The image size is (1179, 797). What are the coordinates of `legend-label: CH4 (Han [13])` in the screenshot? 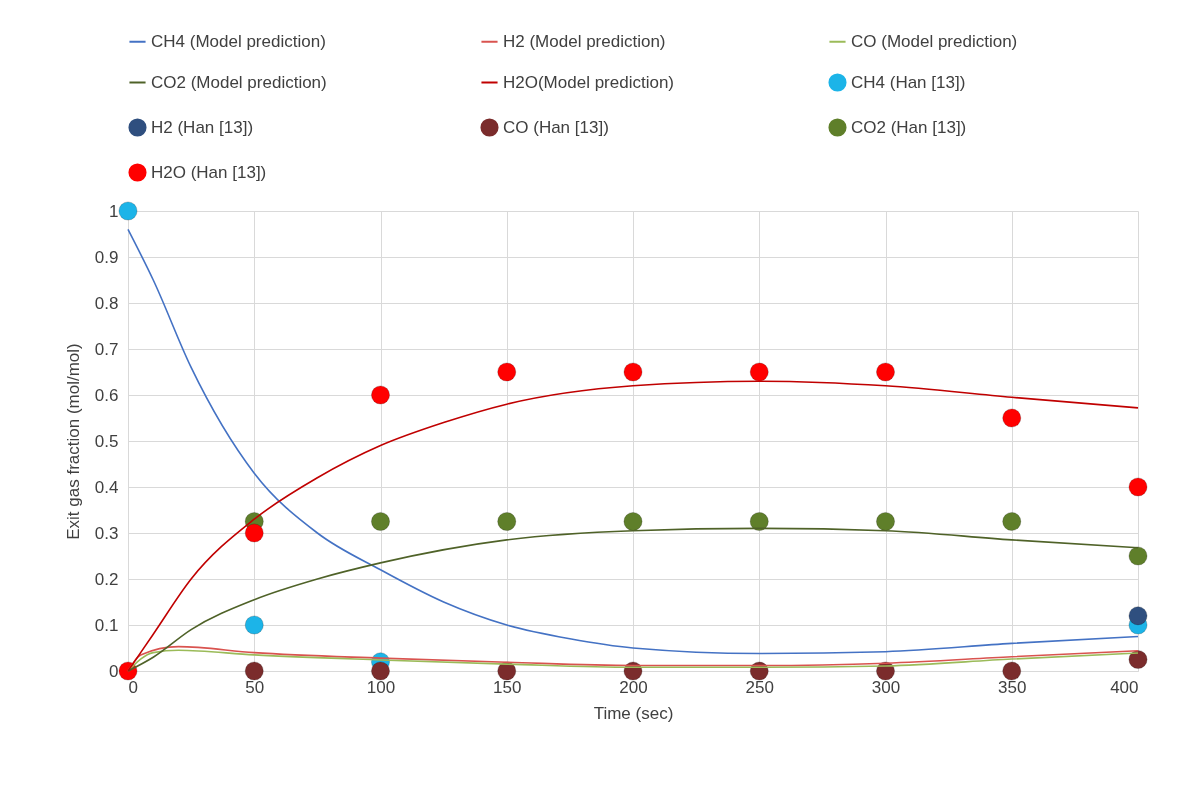 It's located at (908, 82).